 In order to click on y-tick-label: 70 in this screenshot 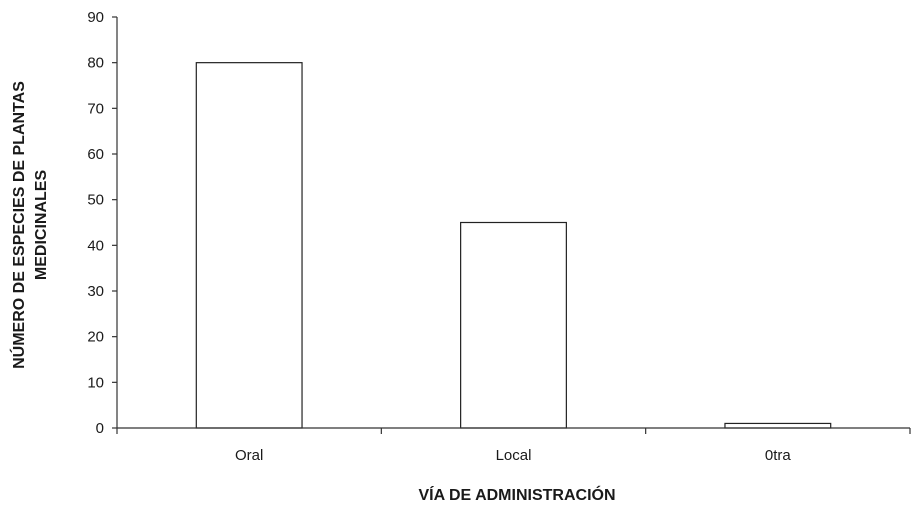, I will do `click(95, 108)`.